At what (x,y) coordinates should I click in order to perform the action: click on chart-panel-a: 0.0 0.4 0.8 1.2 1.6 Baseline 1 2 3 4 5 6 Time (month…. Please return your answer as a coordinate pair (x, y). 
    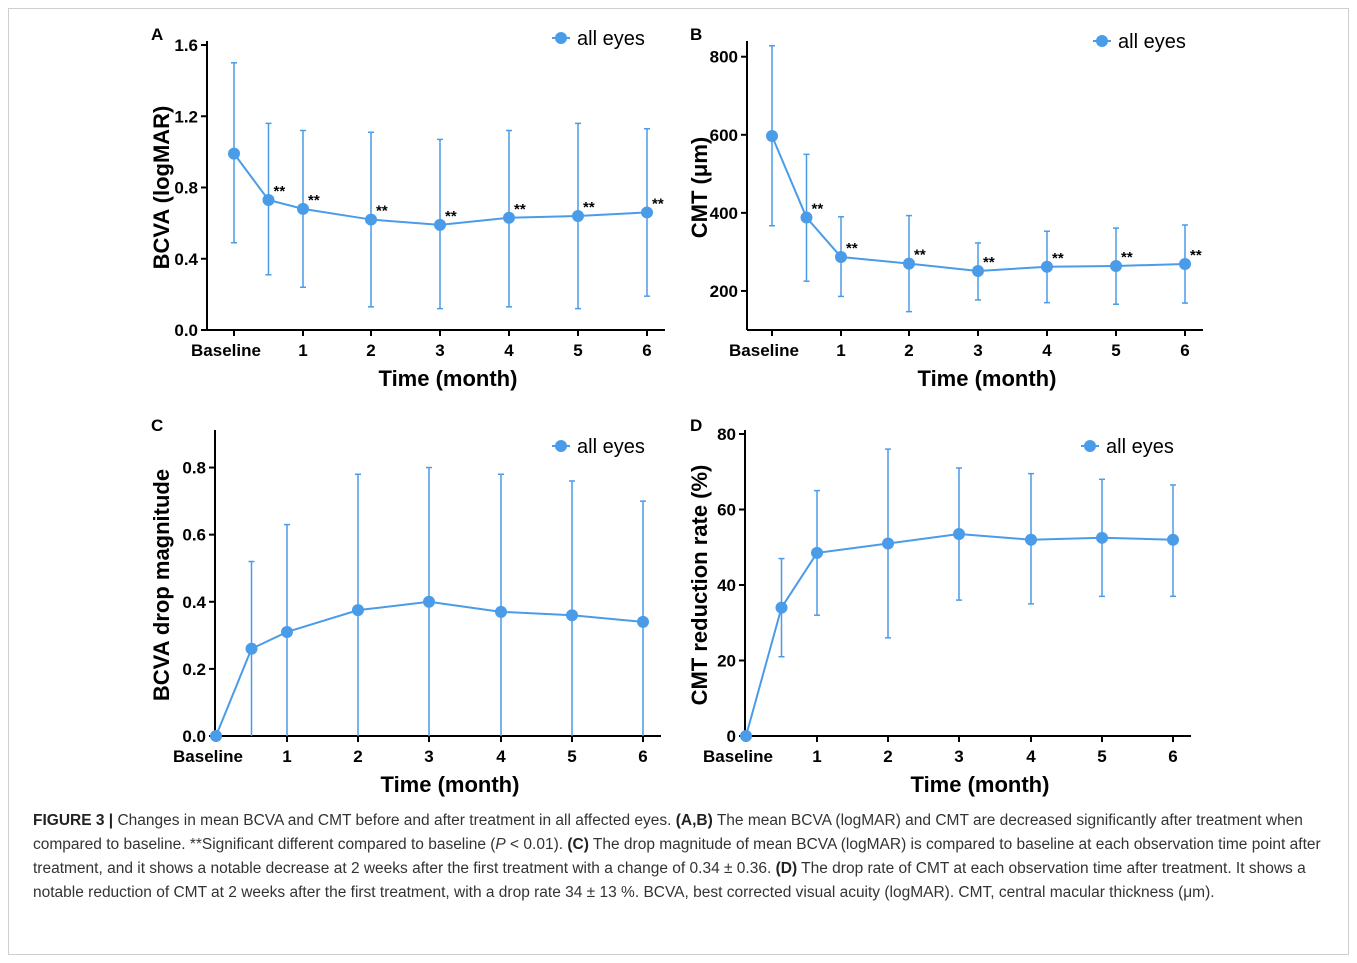
    Looking at the image, I should click on (407, 208).